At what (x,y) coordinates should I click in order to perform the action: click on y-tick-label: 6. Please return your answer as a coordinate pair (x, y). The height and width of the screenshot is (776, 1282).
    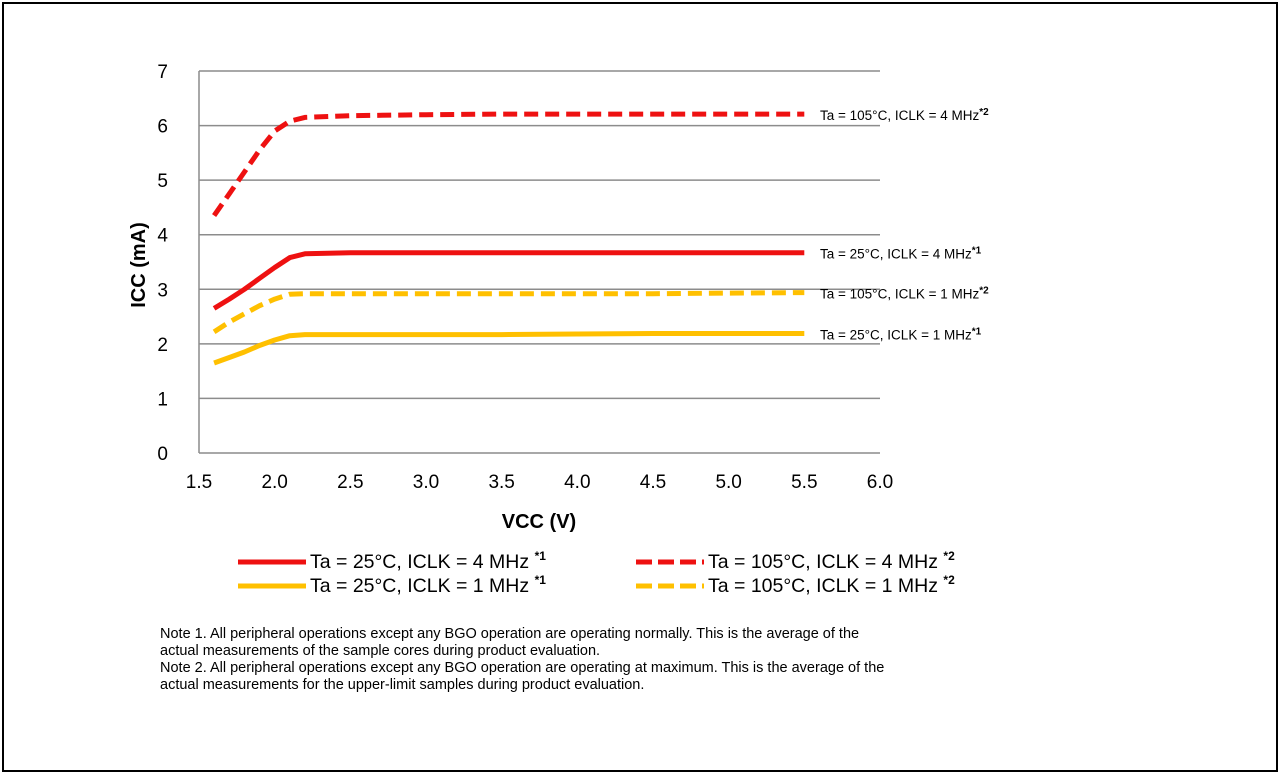
    Looking at the image, I should click on (162, 127).